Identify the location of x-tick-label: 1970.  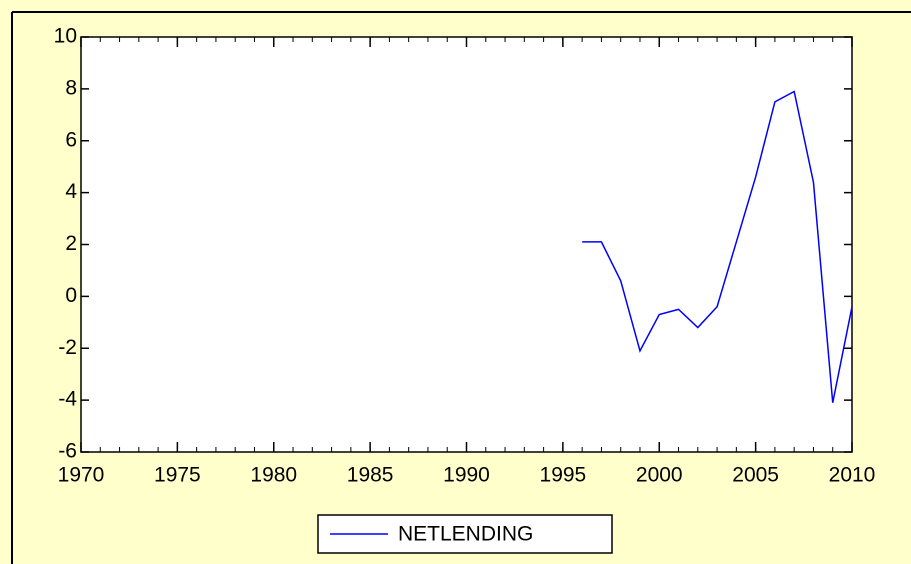
(81, 475).